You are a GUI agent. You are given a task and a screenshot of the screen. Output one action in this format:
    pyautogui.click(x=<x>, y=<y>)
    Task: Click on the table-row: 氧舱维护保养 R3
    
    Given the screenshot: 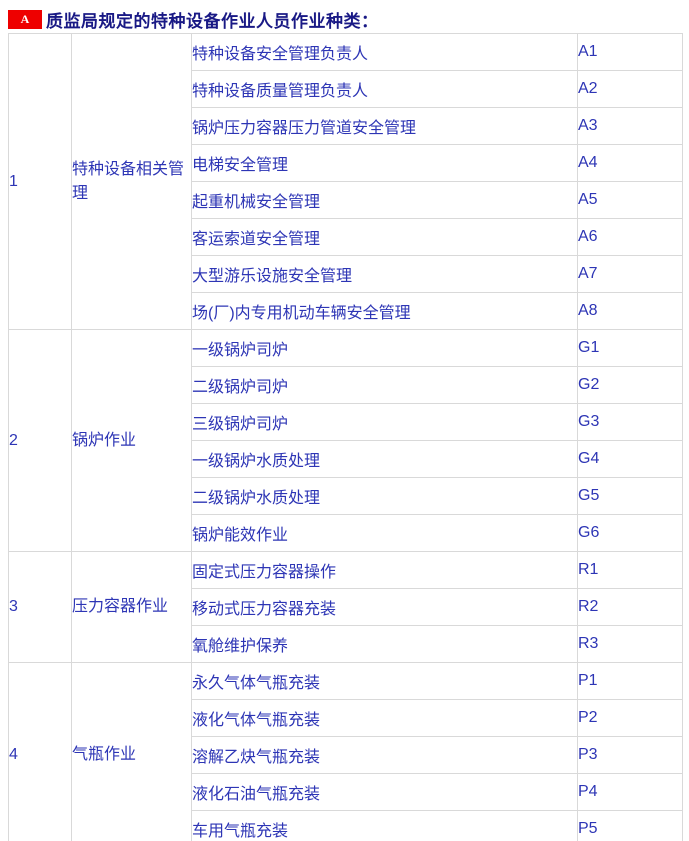 What is the action you would take?
    pyautogui.click(x=346, y=644)
    